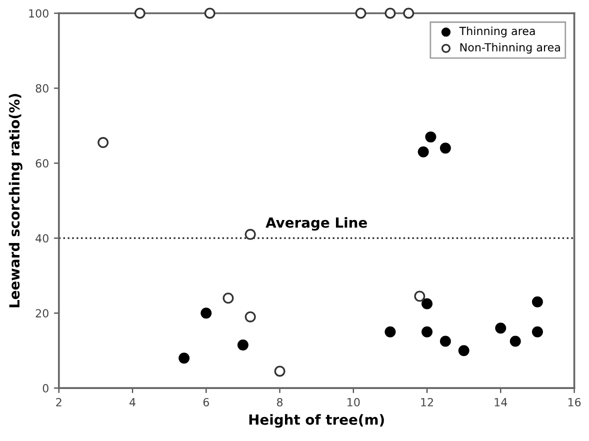 The image size is (589, 441). Describe the element at coordinates (354, 402) in the screenshot. I see `x-tick-label: 10` at that location.